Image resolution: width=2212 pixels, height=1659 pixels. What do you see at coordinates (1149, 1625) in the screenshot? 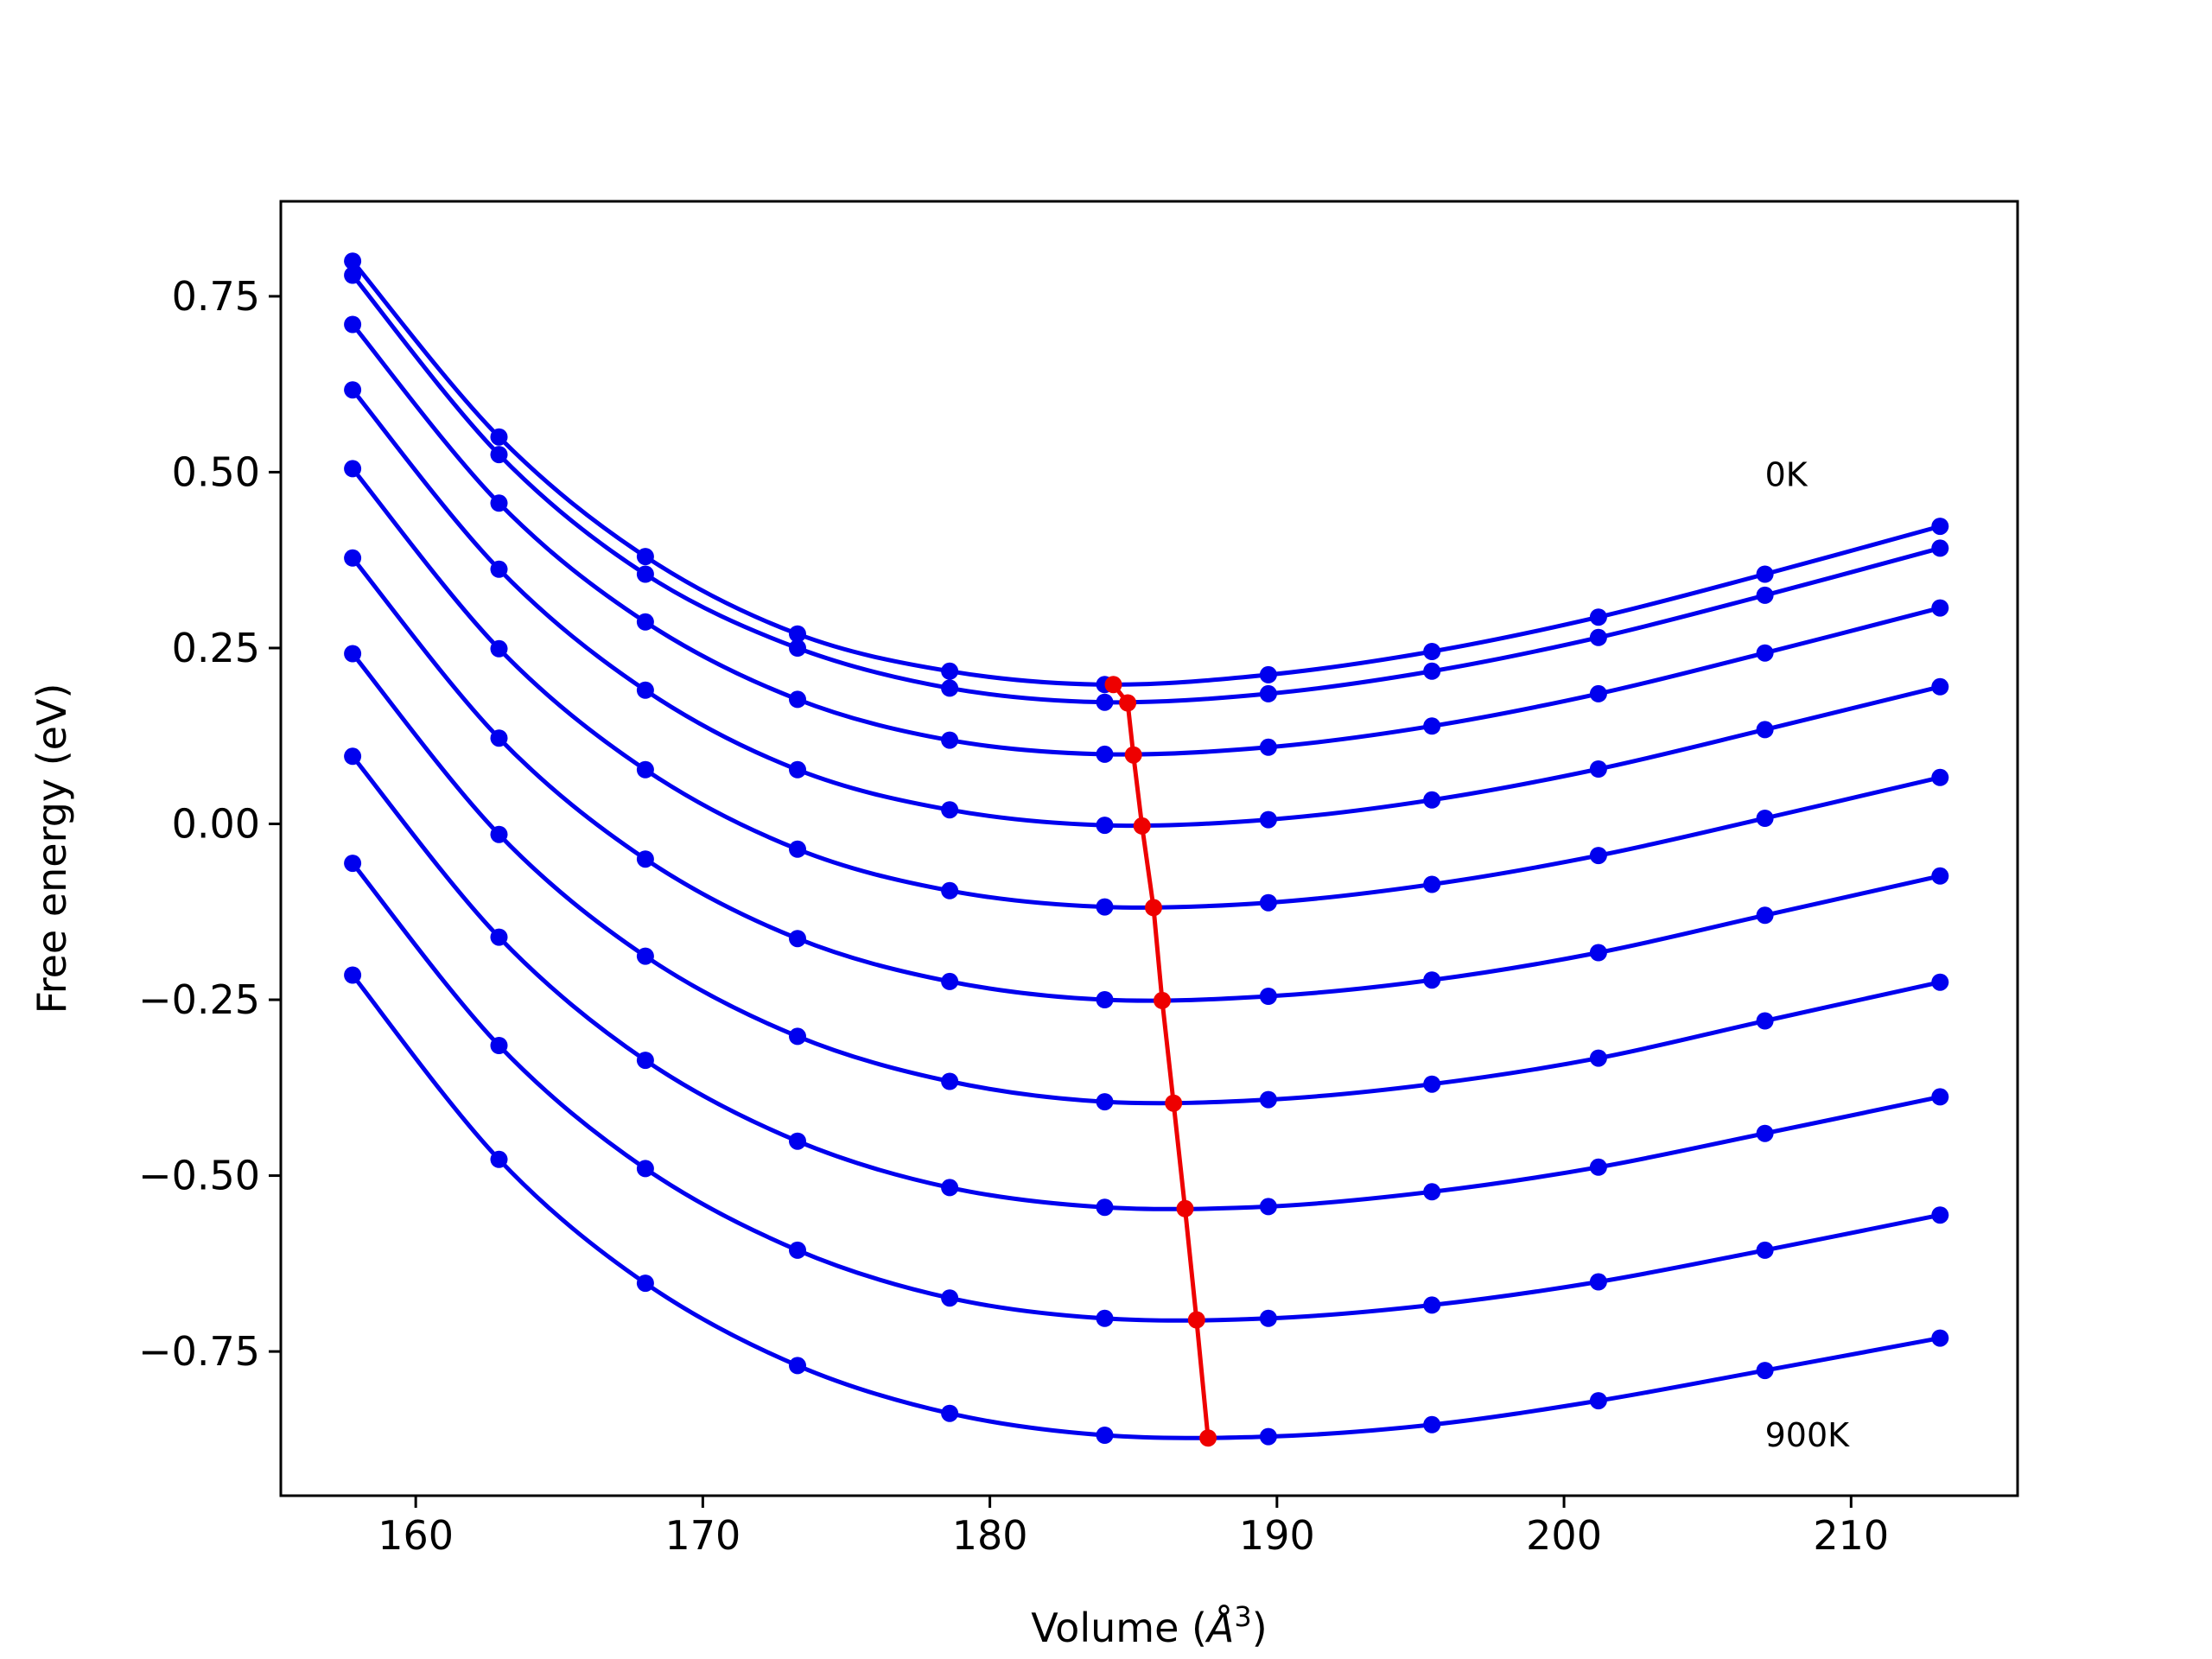
I see `x-axis-label: Volume (Å3)` at bounding box center [1149, 1625].